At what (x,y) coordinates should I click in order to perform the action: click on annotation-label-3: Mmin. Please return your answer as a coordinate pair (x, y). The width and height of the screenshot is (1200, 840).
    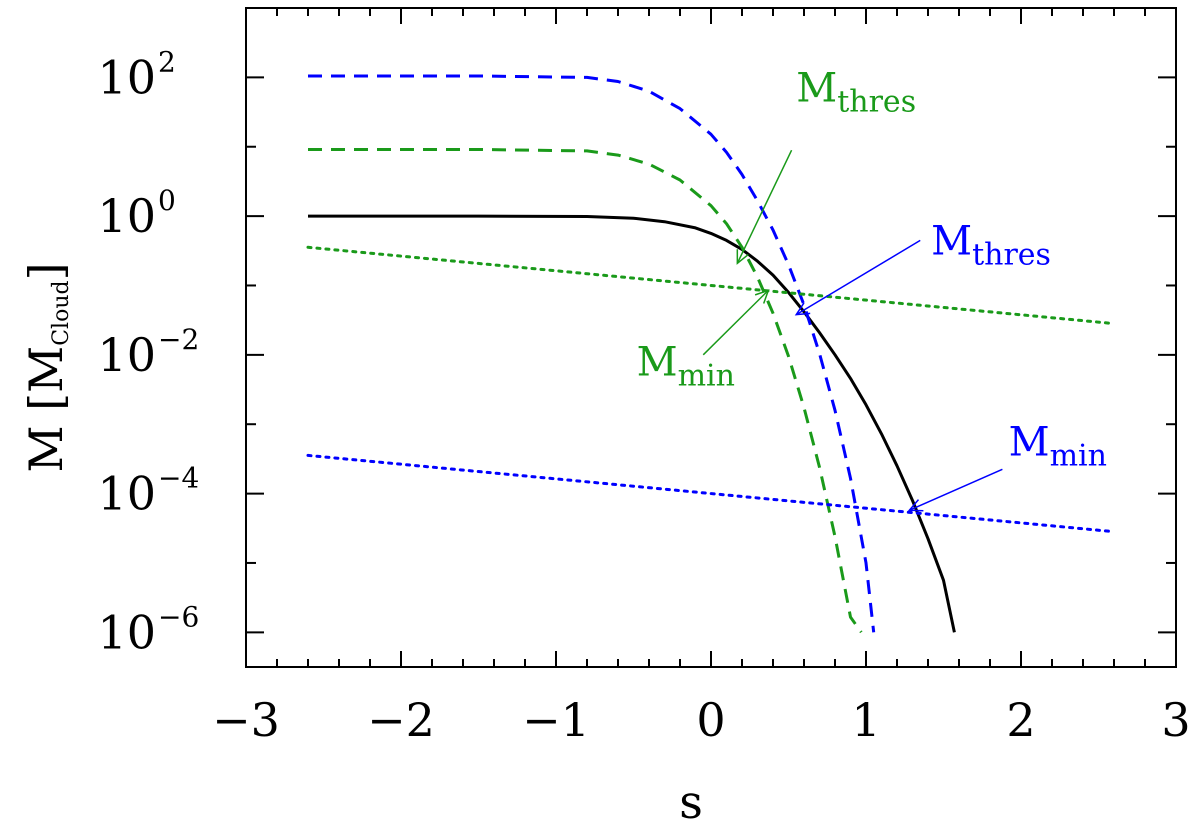
    Looking at the image, I should click on (686, 367).